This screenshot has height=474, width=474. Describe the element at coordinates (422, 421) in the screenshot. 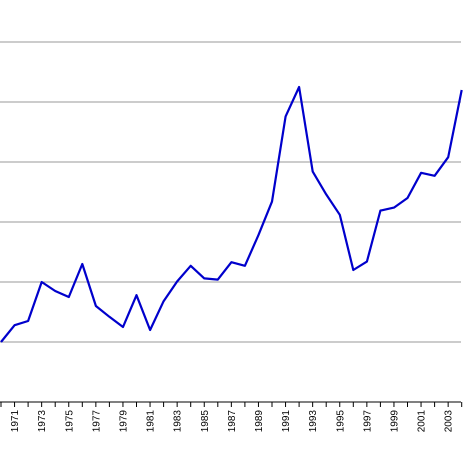

I see `x-tick-label-2001: 2001` at that location.